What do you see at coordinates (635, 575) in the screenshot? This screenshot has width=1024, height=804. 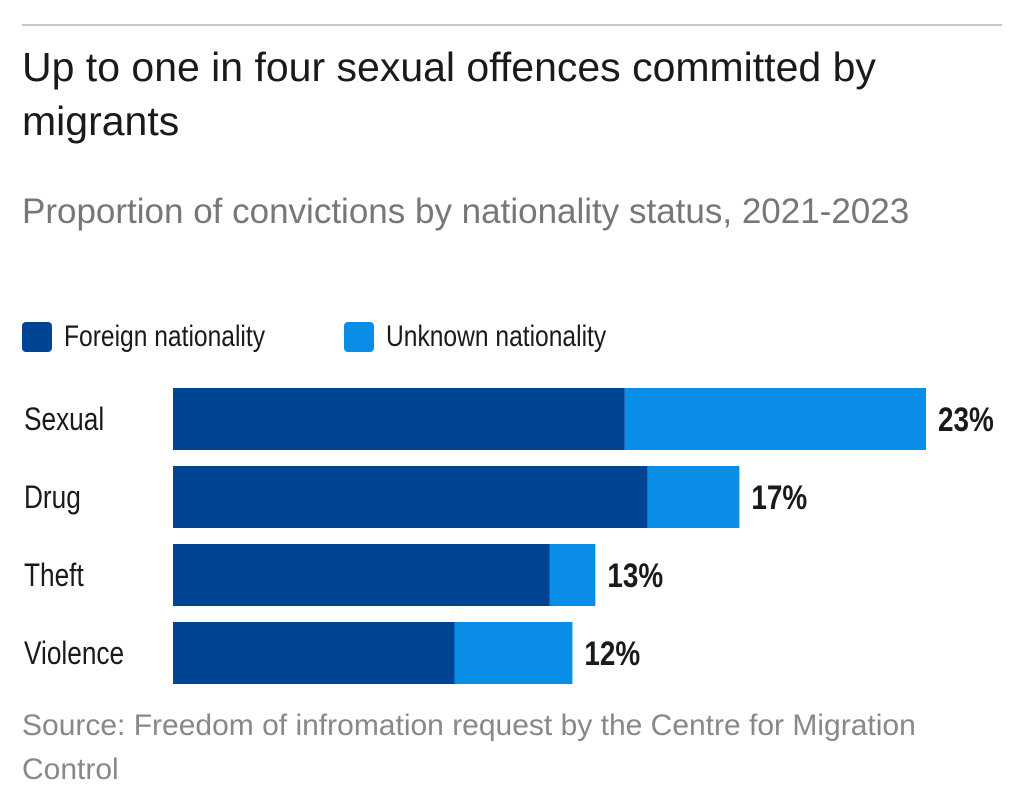 I see `total-label: 13%` at bounding box center [635, 575].